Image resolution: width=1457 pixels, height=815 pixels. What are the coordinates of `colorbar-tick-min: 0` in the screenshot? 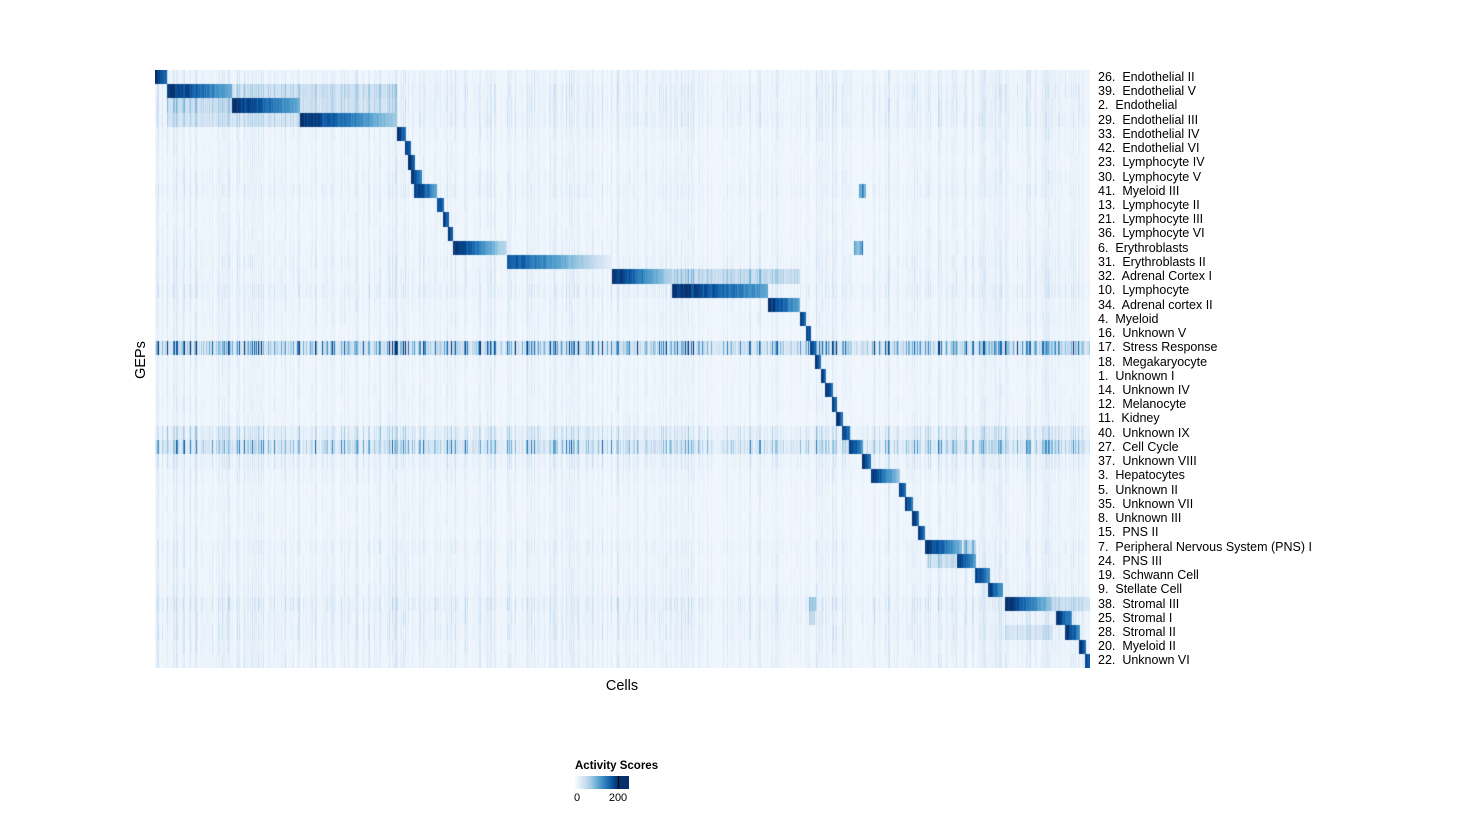 It's located at (577, 798).